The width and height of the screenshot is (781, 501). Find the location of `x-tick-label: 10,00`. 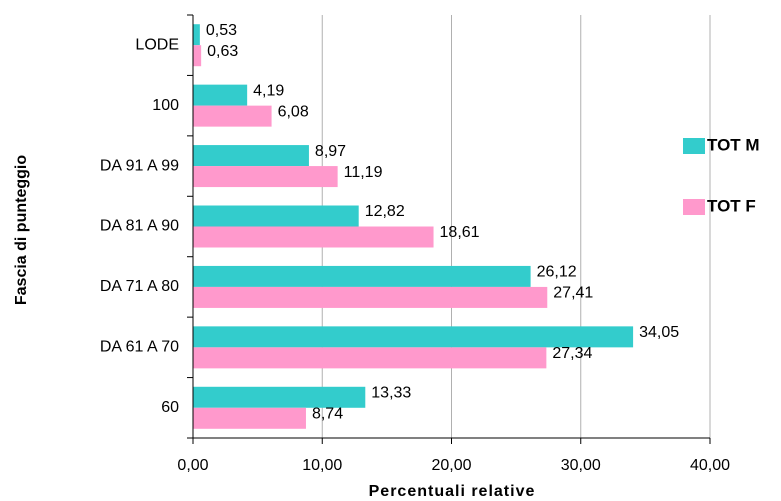

x-tick-label: 10,00 is located at coordinates (322, 465).